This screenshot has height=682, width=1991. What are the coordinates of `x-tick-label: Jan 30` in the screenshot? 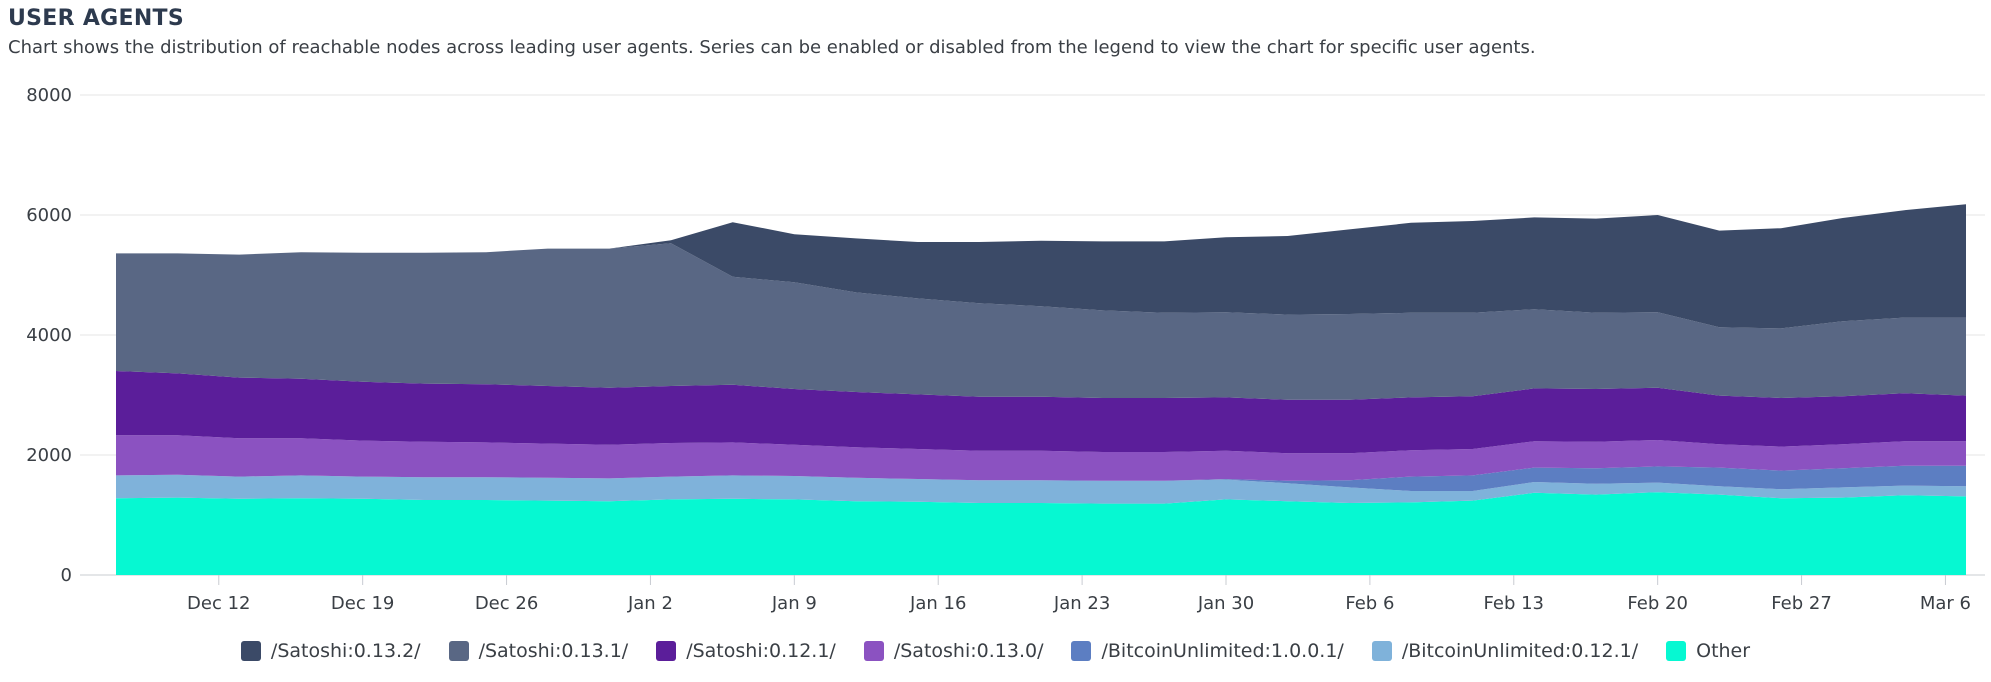 It's located at (1225, 603).